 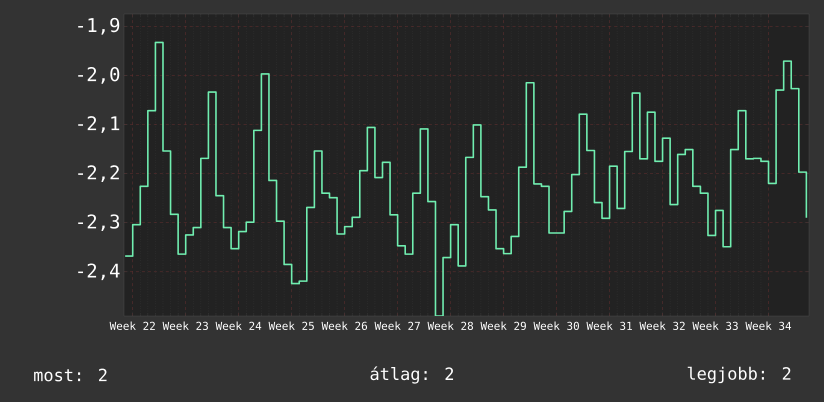 I want to click on x-tick-label: Week 31, so click(x=609, y=326).